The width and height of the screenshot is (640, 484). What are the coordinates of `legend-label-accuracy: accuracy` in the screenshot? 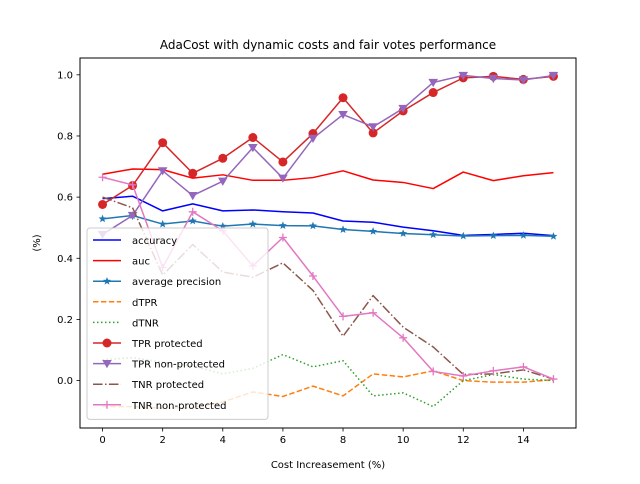 It's located at (154, 241).